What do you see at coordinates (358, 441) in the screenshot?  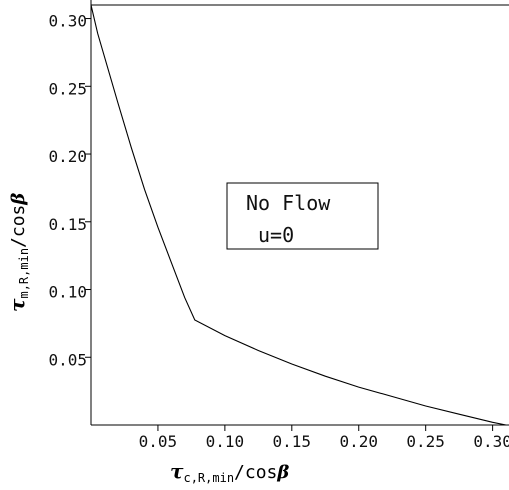 I see `x-tick-label: 0.20` at bounding box center [358, 441].